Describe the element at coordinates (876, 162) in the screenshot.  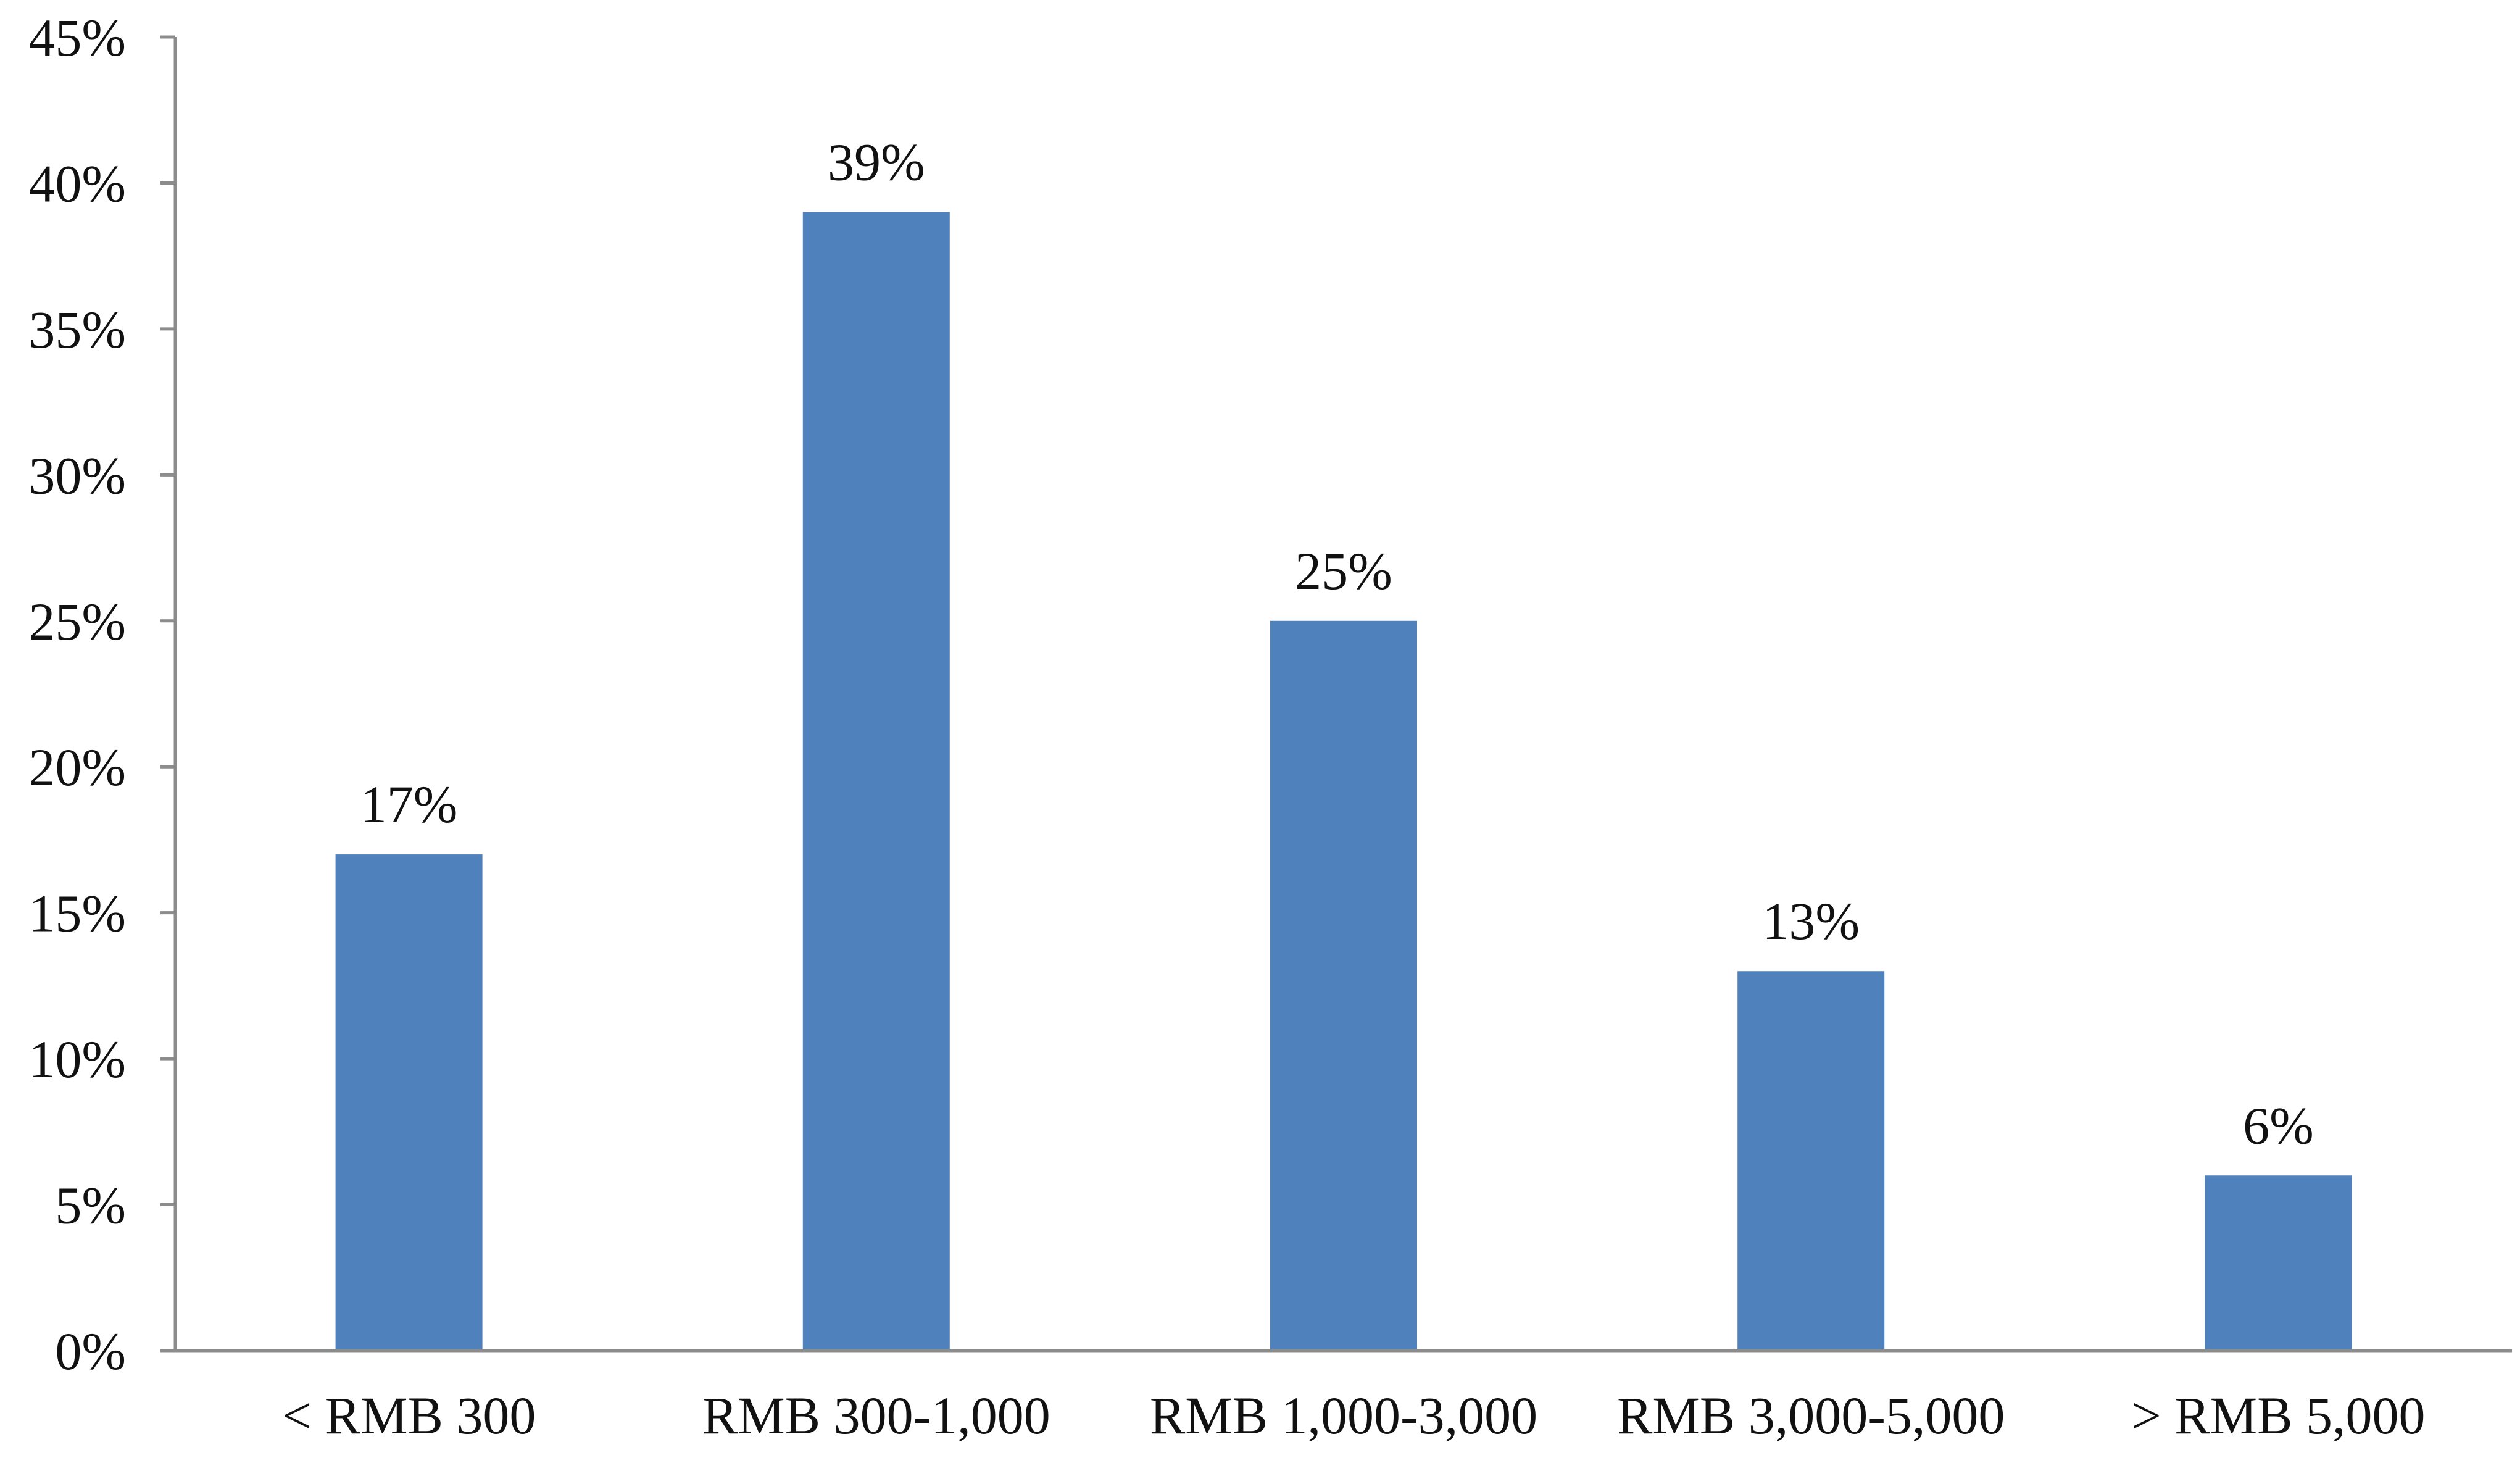
I see `bar-value-label: 39%` at that location.